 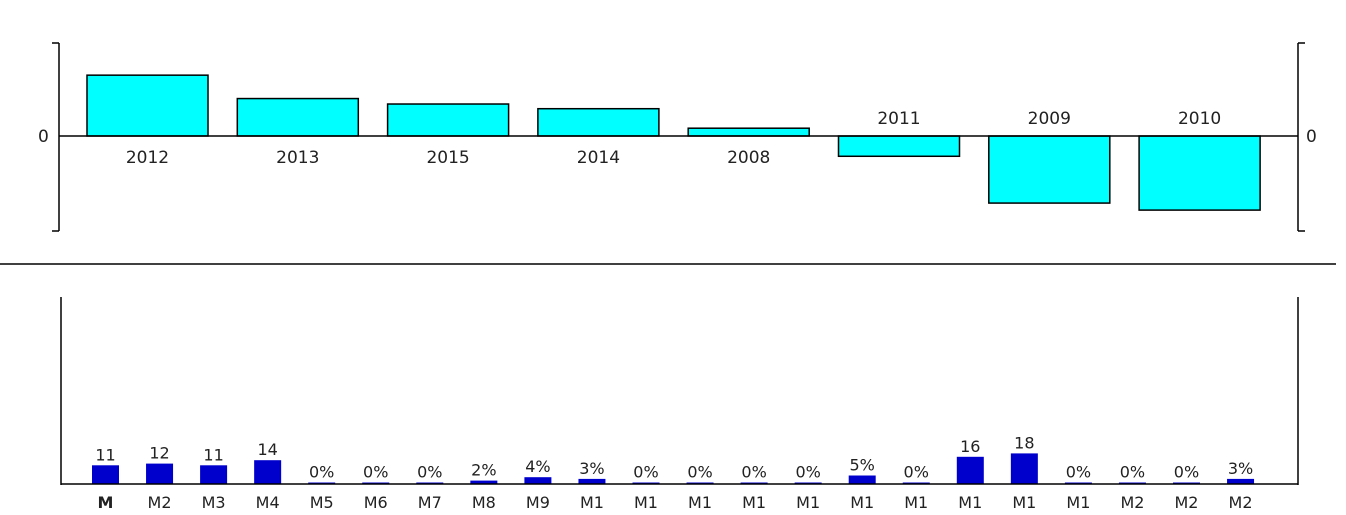 I want to click on top-category-label: 2011, so click(x=898, y=119).